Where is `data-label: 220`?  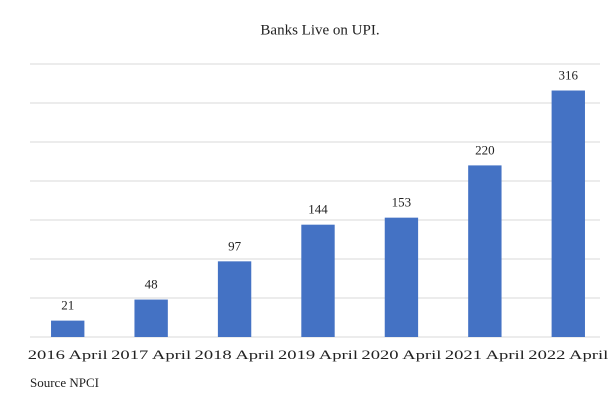
data-label: 220 is located at coordinates (485, 149).